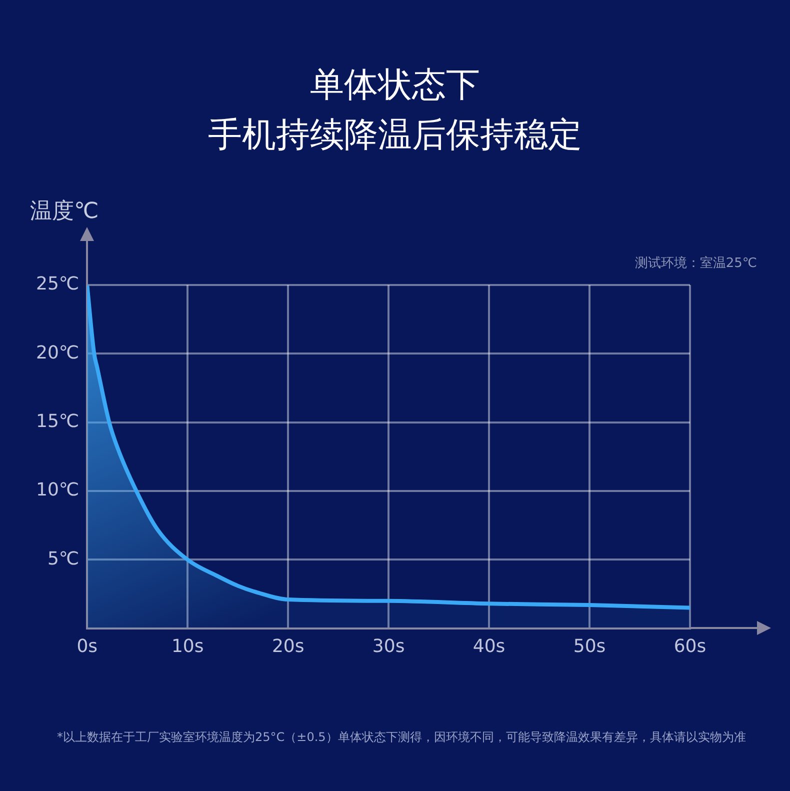  What do you see at coordinates (187, 646) in the screenshot?
I see `x-tick-label: 10s` at bounding box center [187, 646].